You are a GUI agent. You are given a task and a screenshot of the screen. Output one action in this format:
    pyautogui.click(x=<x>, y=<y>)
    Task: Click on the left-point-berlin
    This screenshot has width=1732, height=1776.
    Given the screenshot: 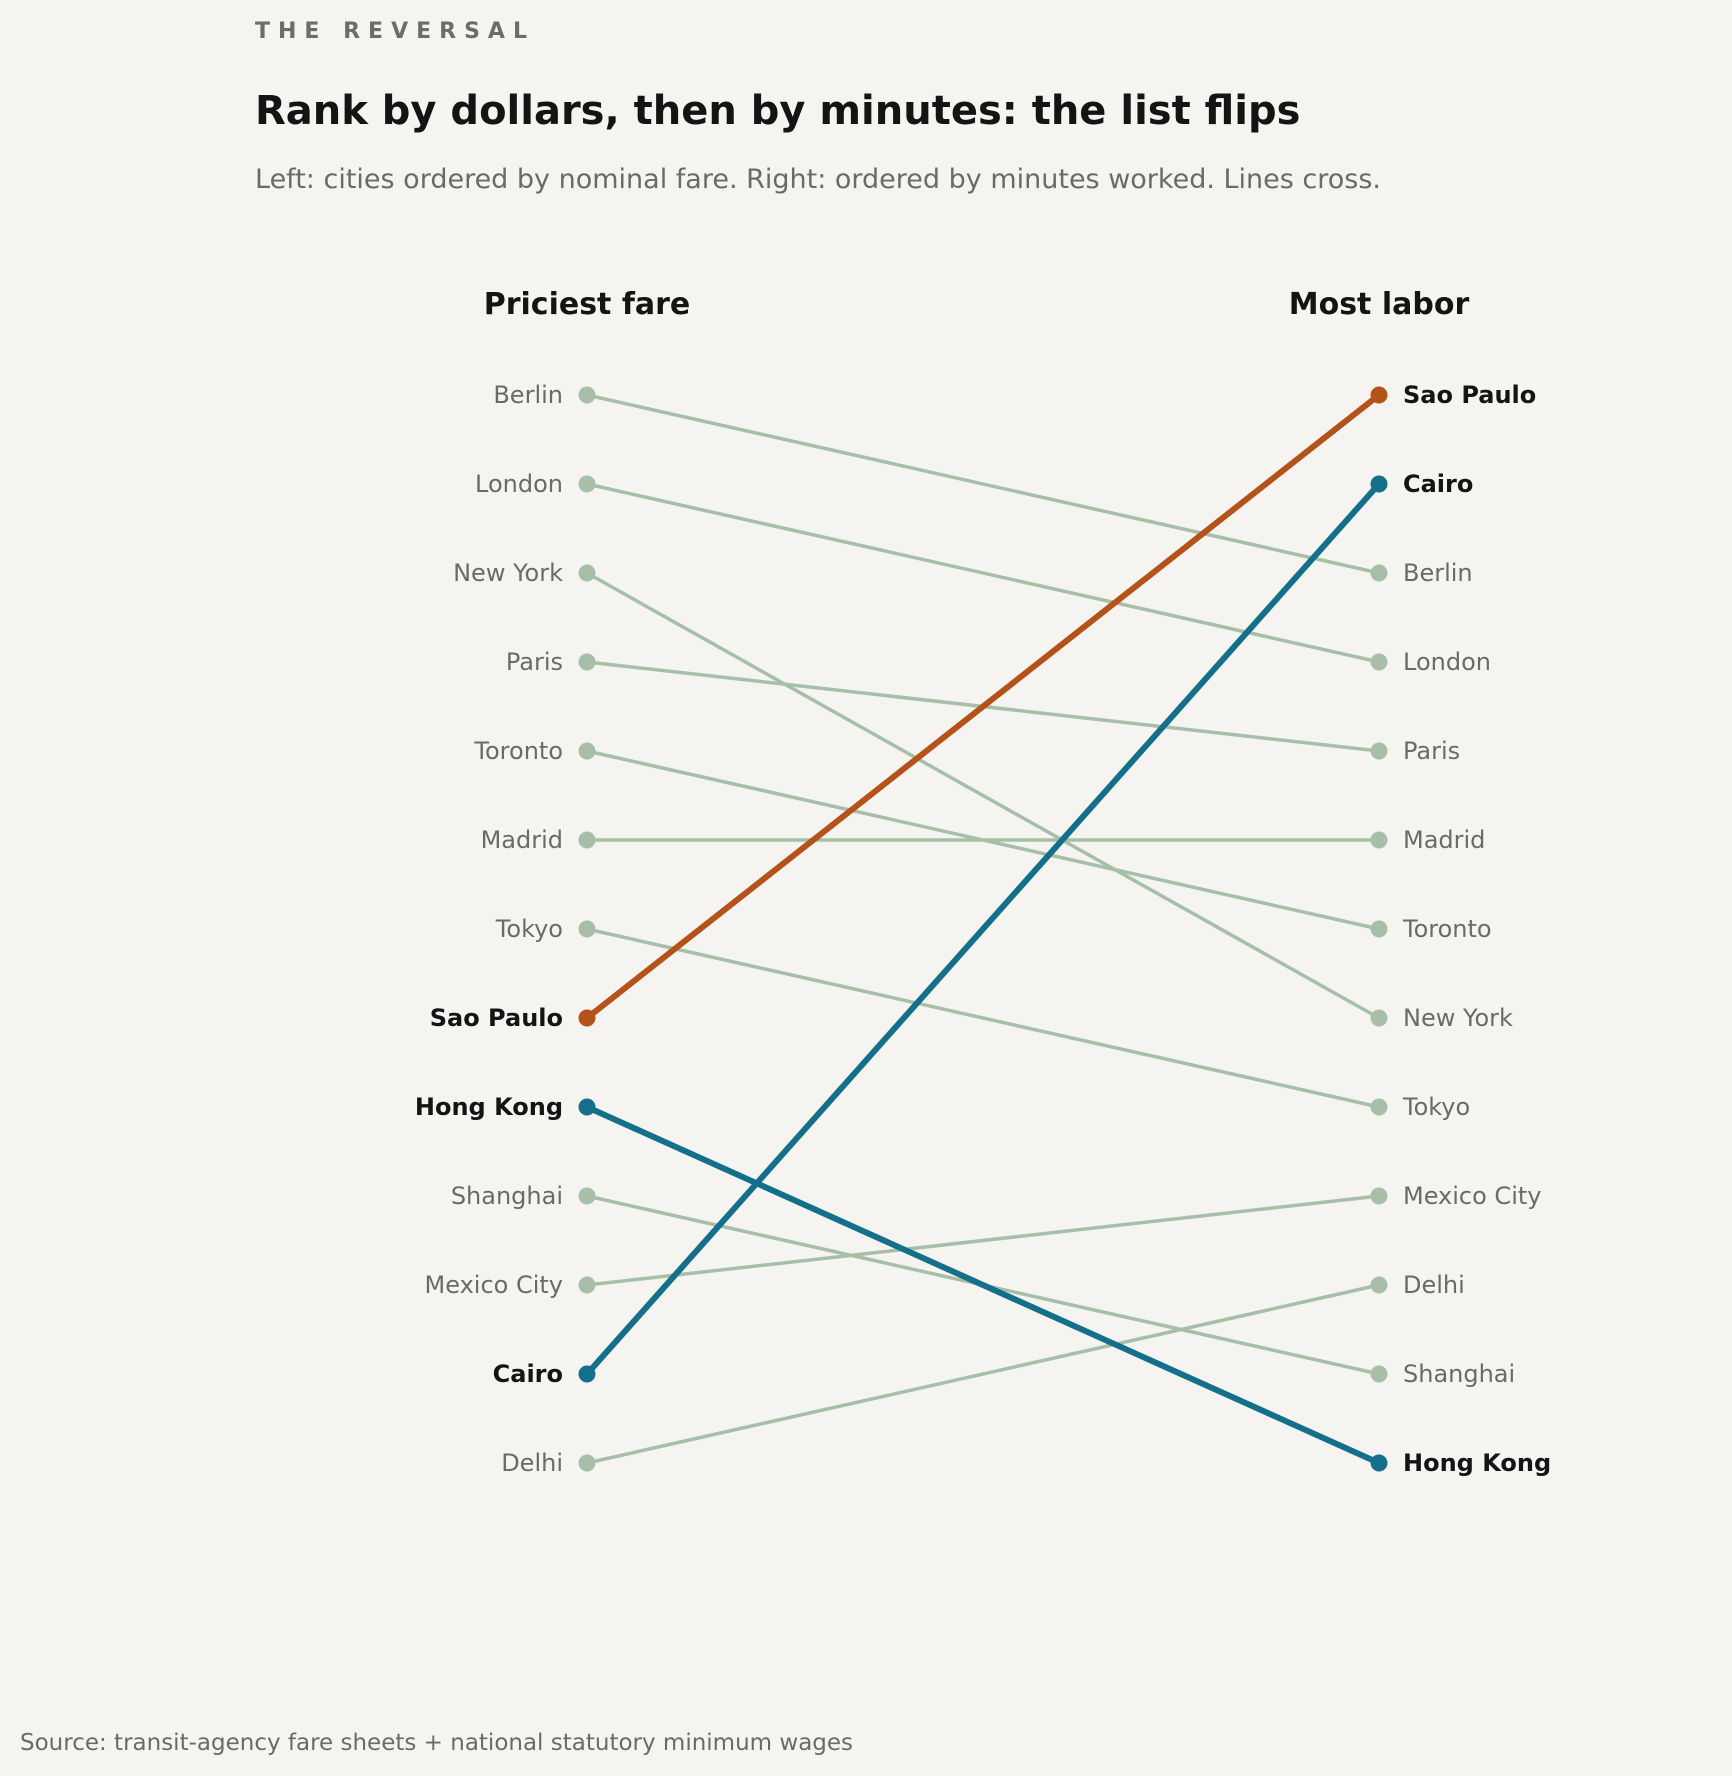 What is the action you would take?
    pyautogui.click(x=587, y=395)
    